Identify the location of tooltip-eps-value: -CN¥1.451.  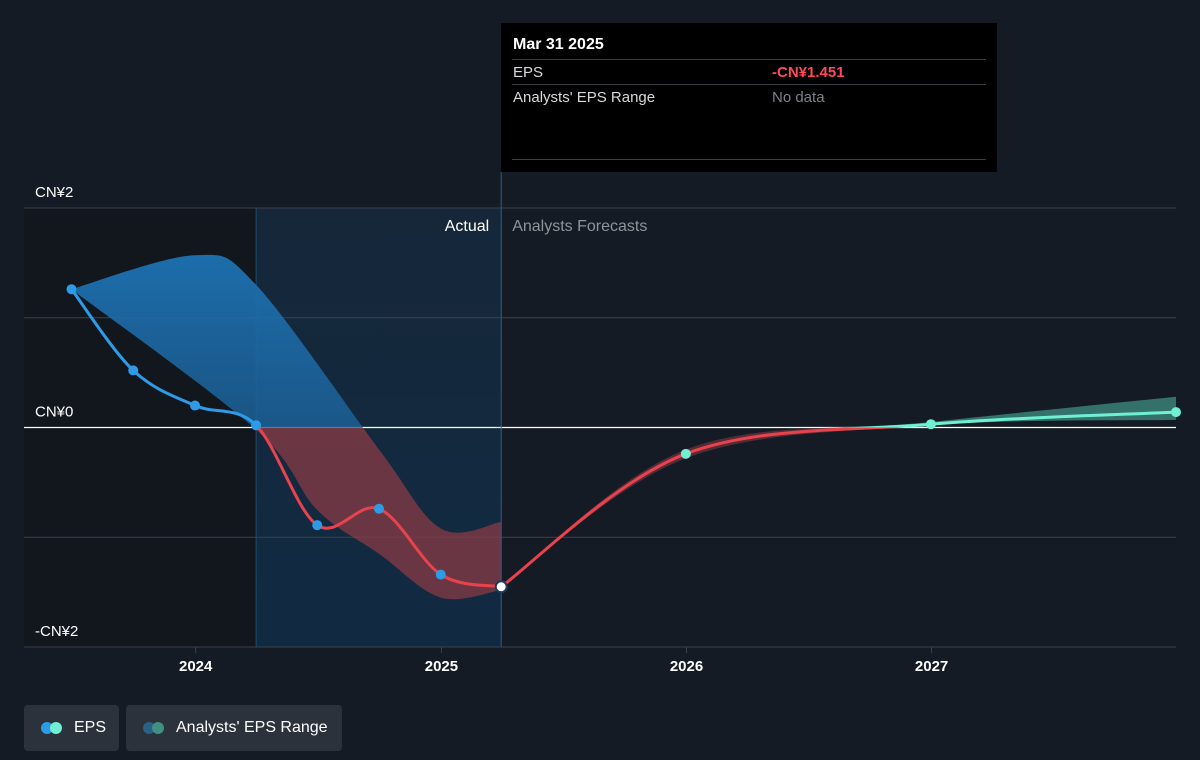
(808, 72).